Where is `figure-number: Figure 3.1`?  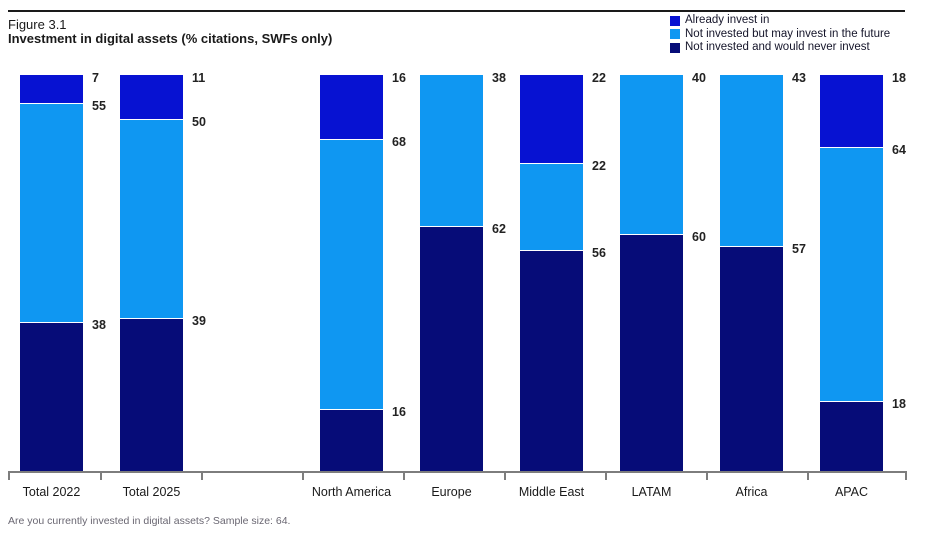
figure-number: Figure 3.1 is located at coordinates (37, 24).